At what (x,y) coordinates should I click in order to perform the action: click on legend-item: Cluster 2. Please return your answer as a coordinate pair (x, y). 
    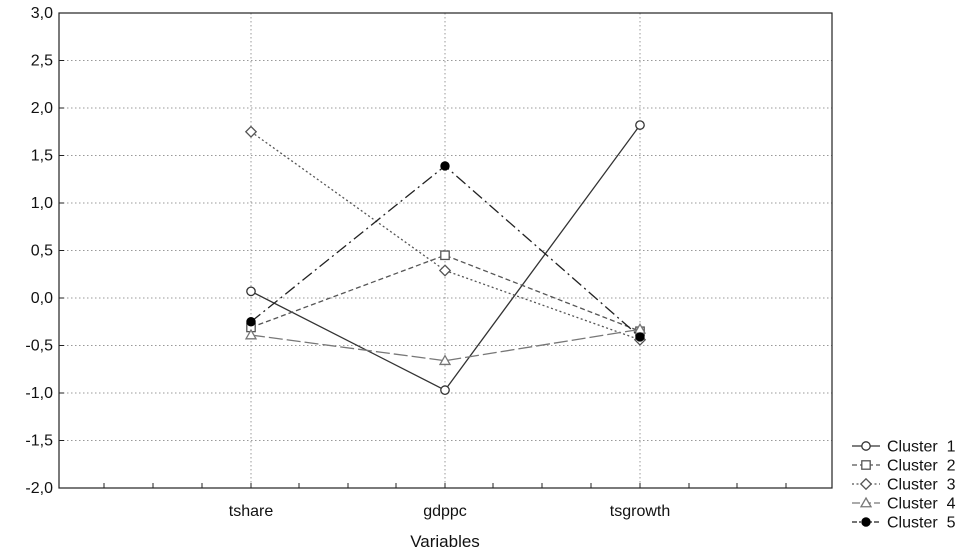
    Looking at the image, I should click on (904, 466).